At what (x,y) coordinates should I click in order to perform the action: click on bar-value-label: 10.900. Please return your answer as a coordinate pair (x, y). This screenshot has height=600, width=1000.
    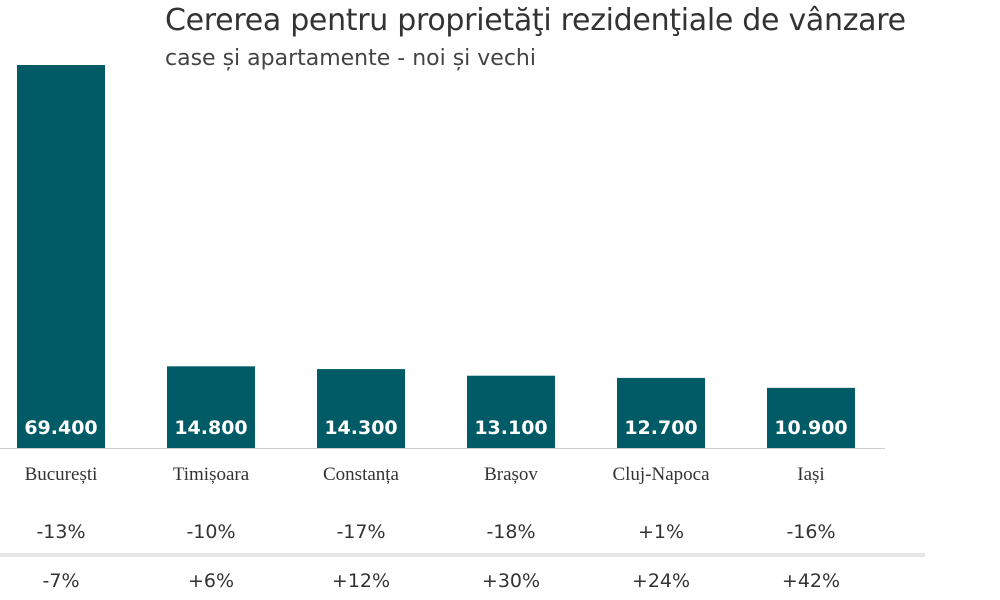
    Looking at the image, I should click on (810, 428).